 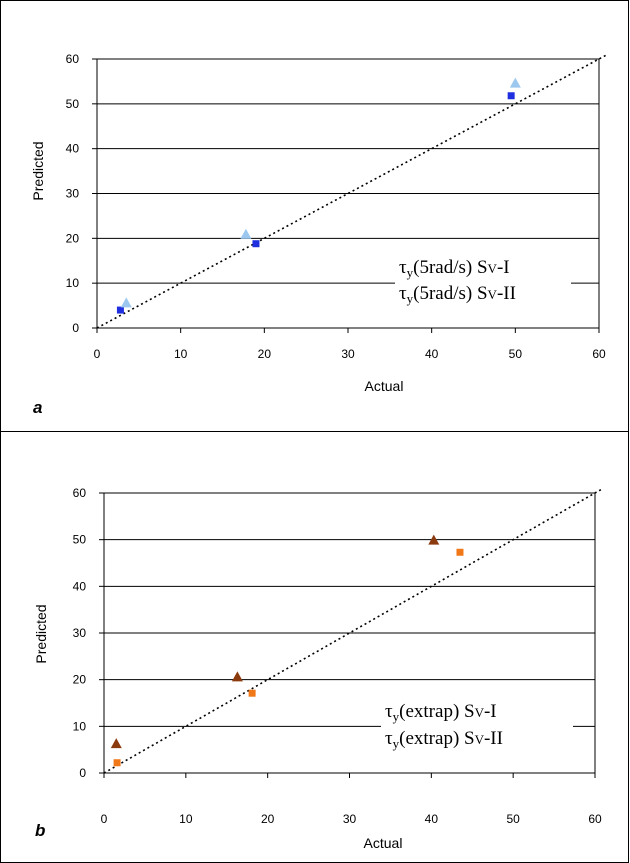 I want to click on chart-a-xtick-label: 50, so click(x=516, y=354).